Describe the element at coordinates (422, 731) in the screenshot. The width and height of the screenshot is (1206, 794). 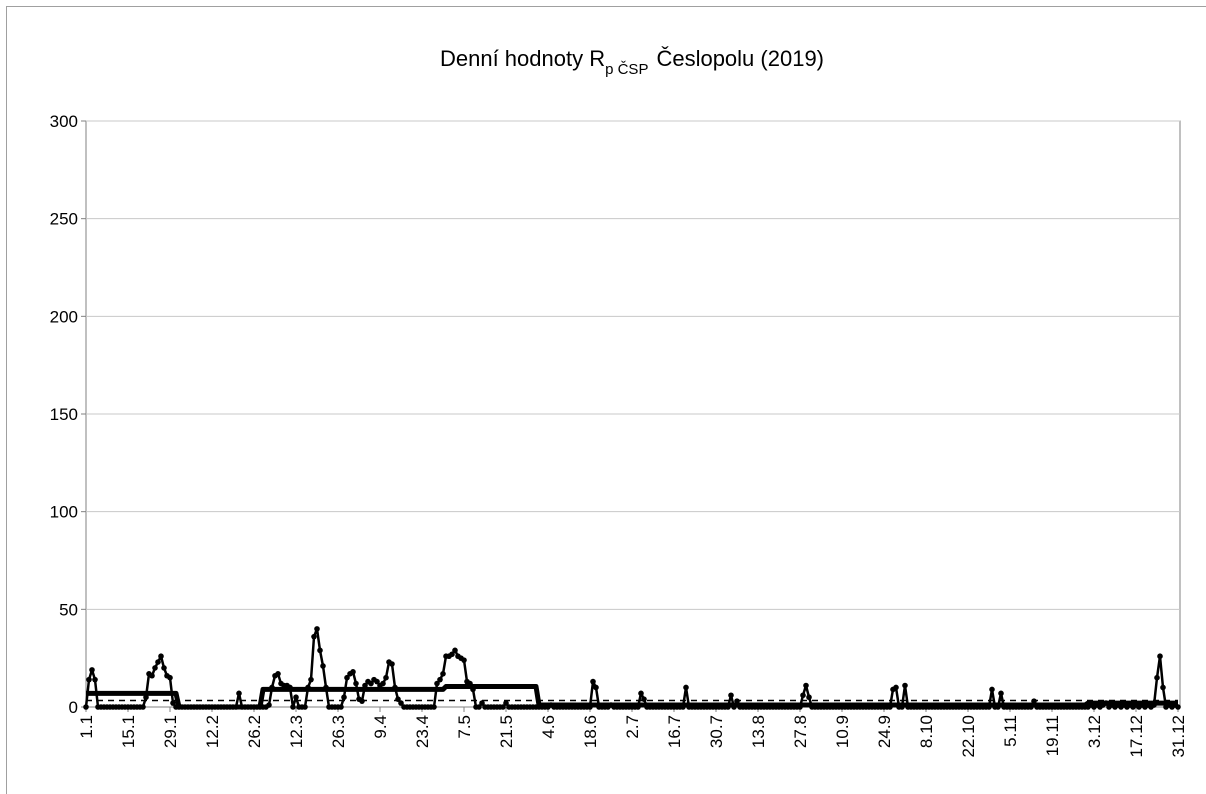
I see `x-tick-label: 23.4` at that location.